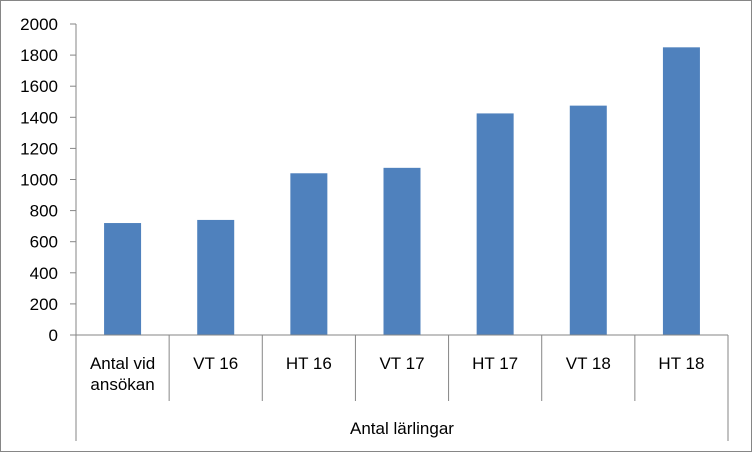  What do you see at coordinates (495, 363) in the screenshot?
I see `x-tick-label: HT 17` at bounding box center [495, 363].